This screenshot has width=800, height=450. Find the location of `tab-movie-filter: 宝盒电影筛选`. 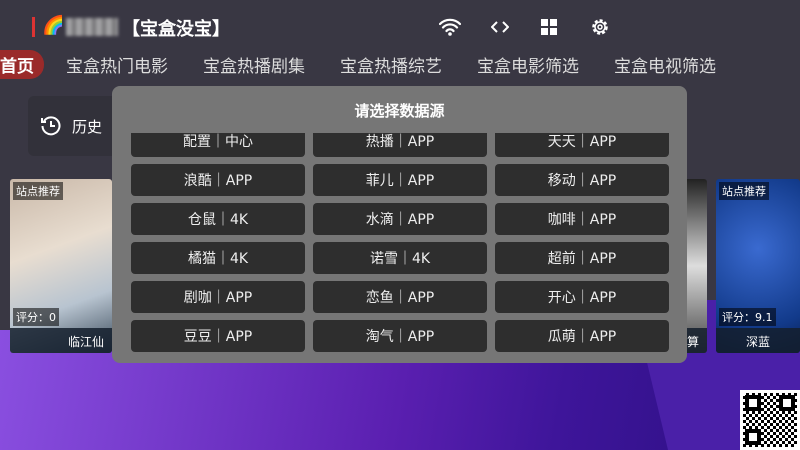

tab-movie-filter: 宝盒电影筛选 is located at coordinates (528, 66).